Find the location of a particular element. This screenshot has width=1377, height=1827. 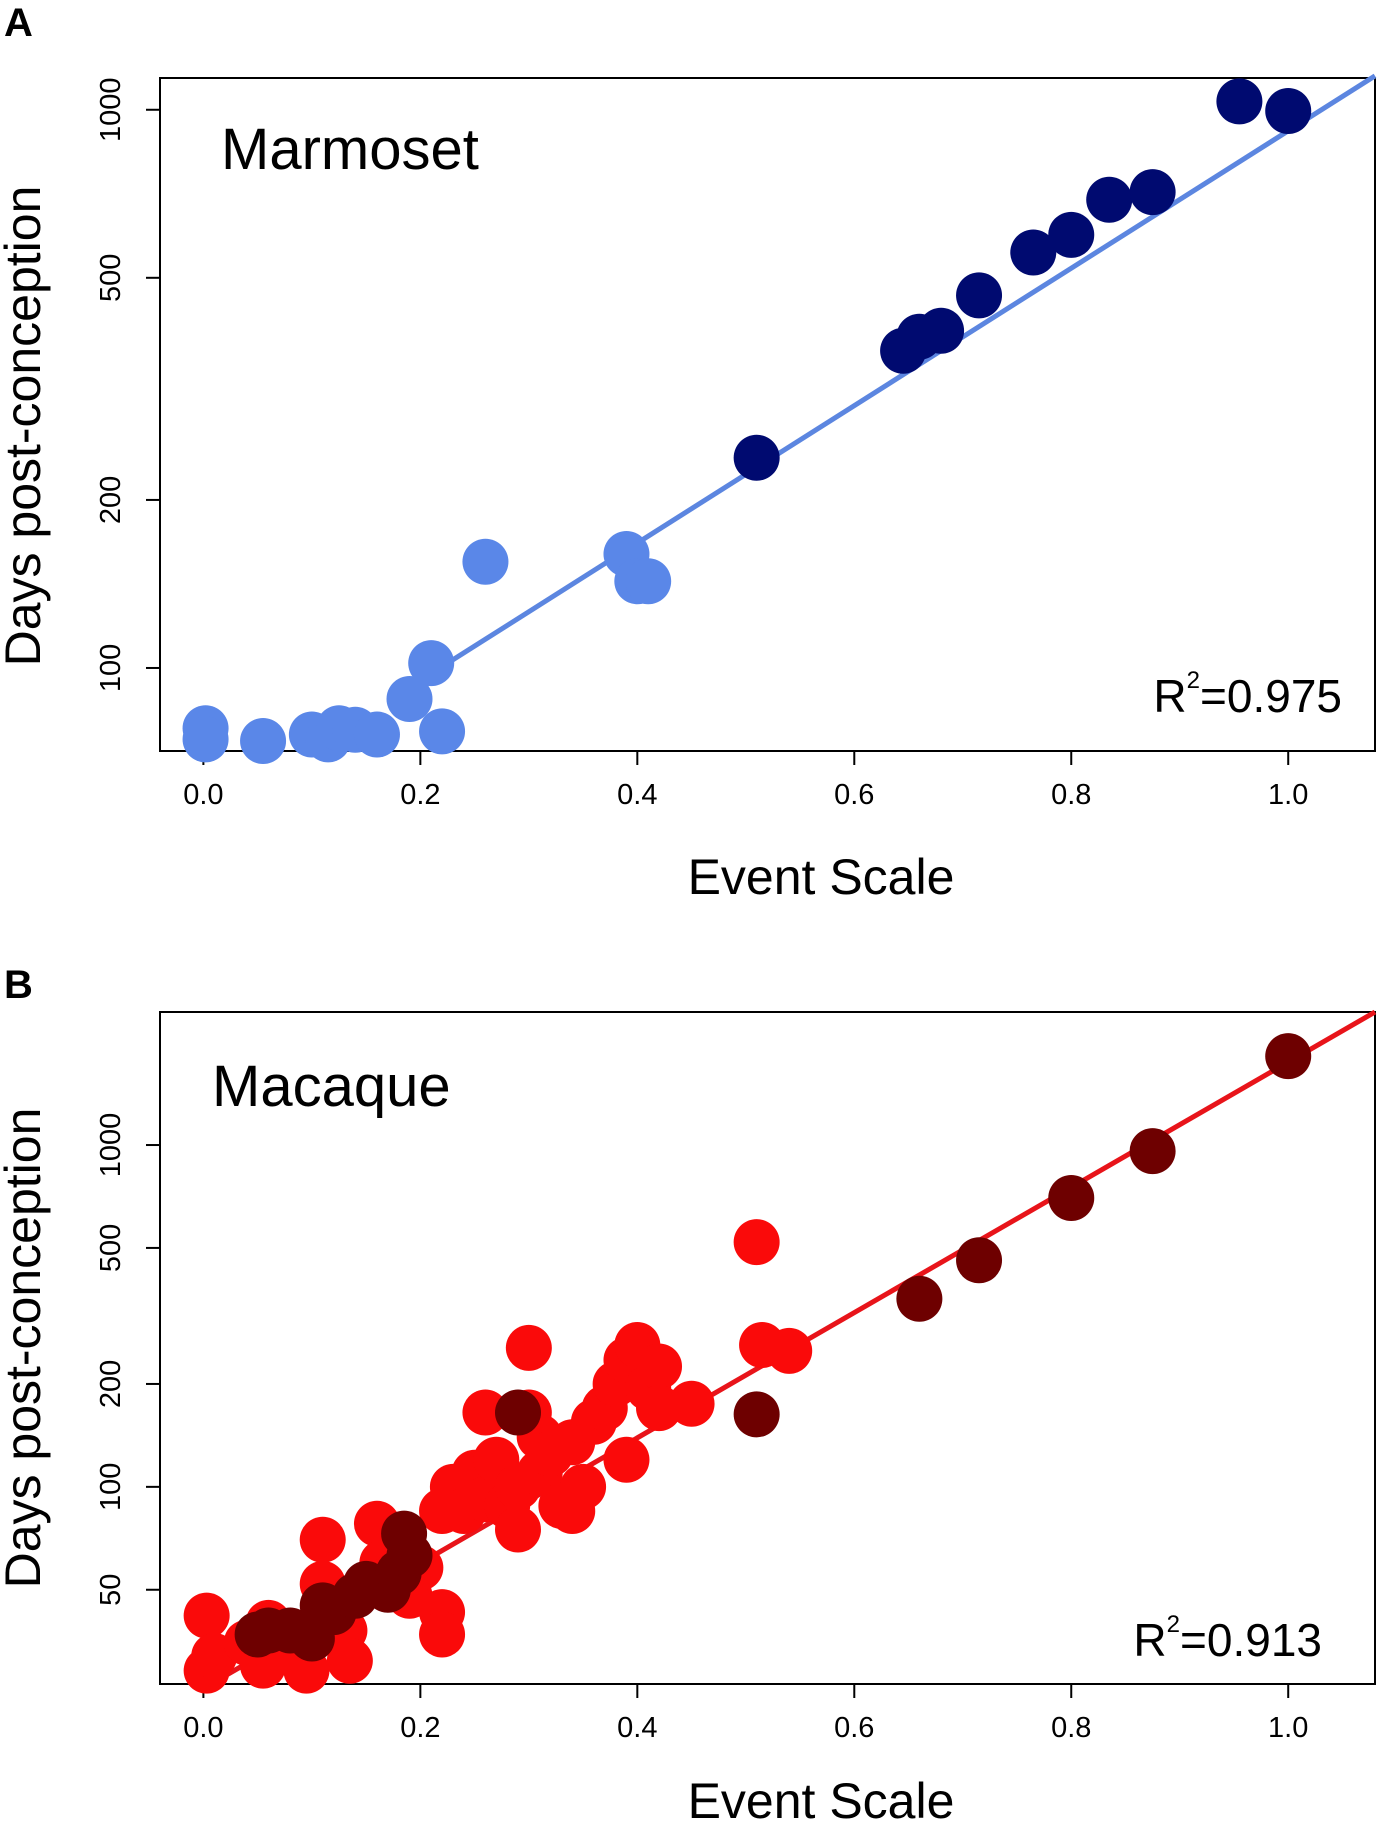

r-squared-label: R2=0.913 is located at coordinates (1227, 1638).